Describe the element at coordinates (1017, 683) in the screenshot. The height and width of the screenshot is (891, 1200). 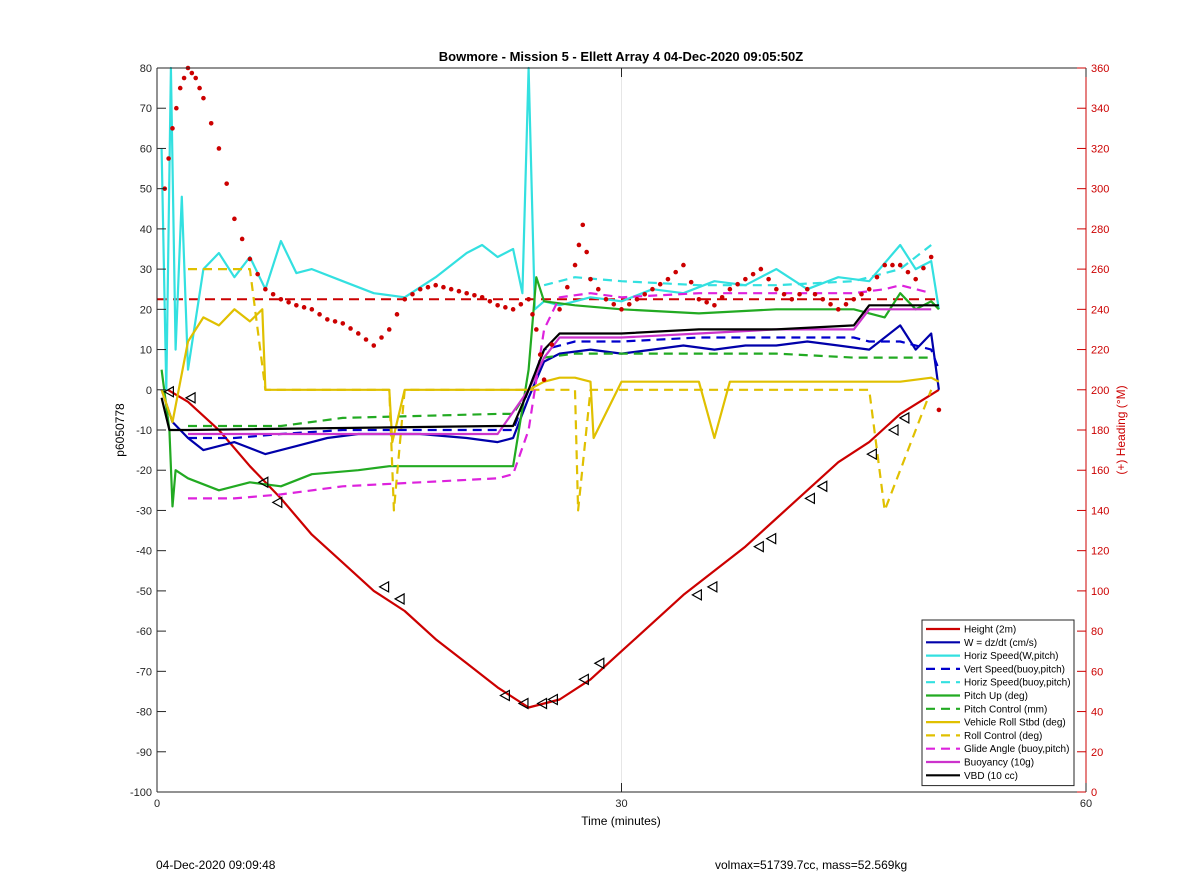
I see `legend-label: Horiz Speed(buoy,pitch)` at that location.